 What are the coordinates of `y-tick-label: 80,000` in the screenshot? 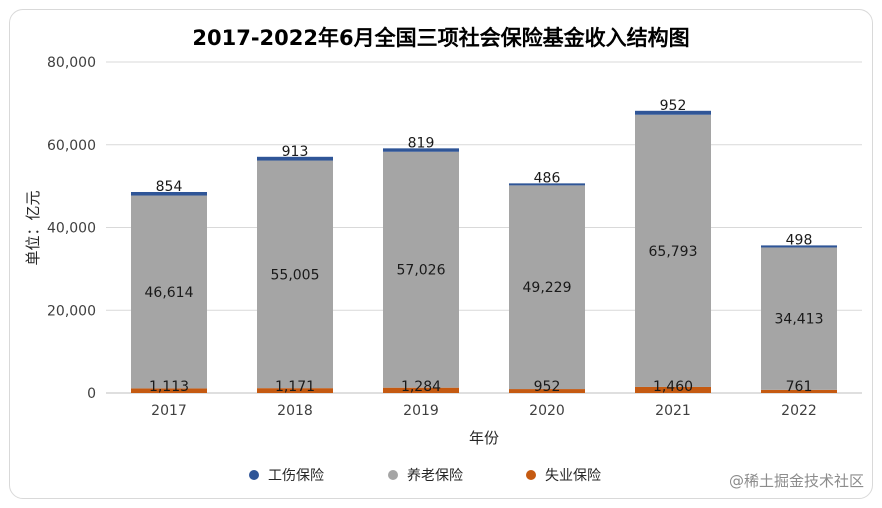 It's located at (71, 63).